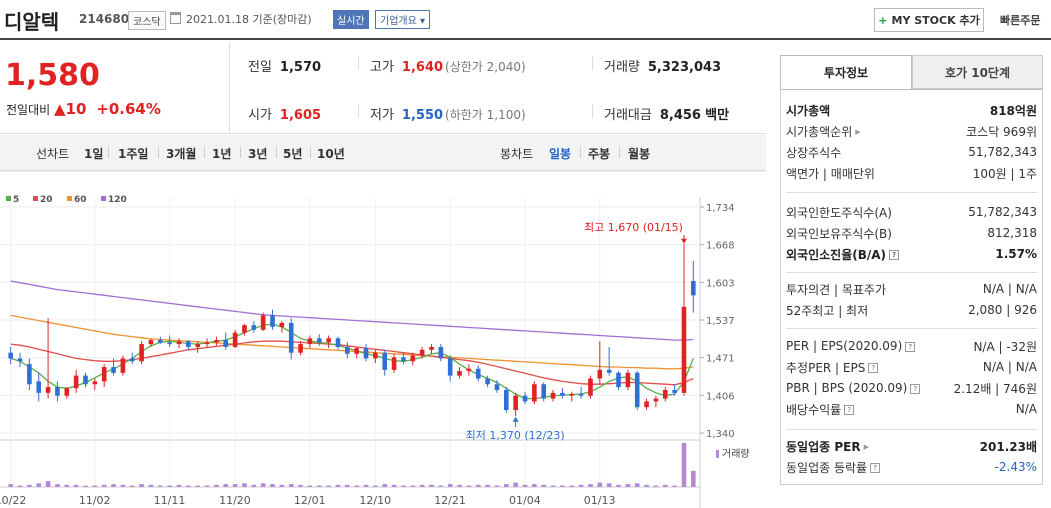  Describe the element at coordinates (639, 154) in the screenshot. I see `candle-monthly: 월봉` at that location.